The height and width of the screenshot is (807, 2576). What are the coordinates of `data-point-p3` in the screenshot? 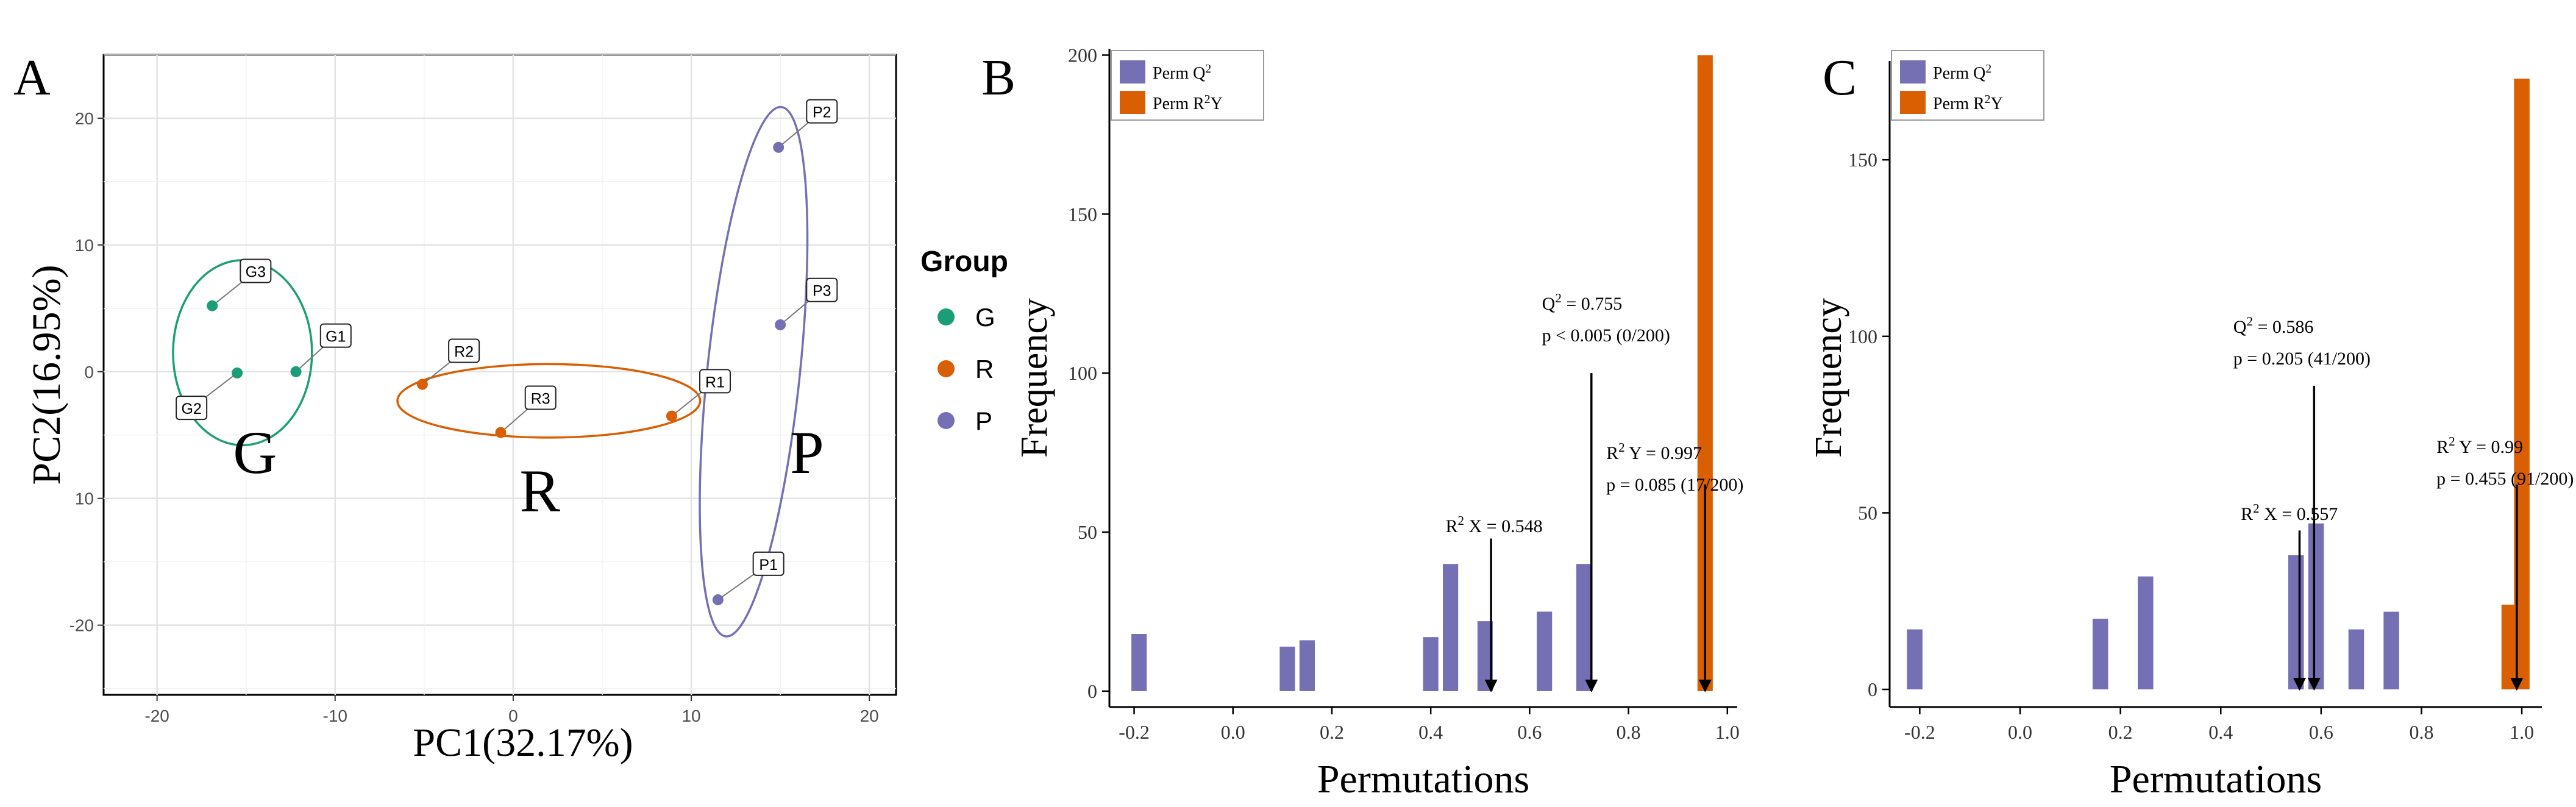 It's located at (780, 324).